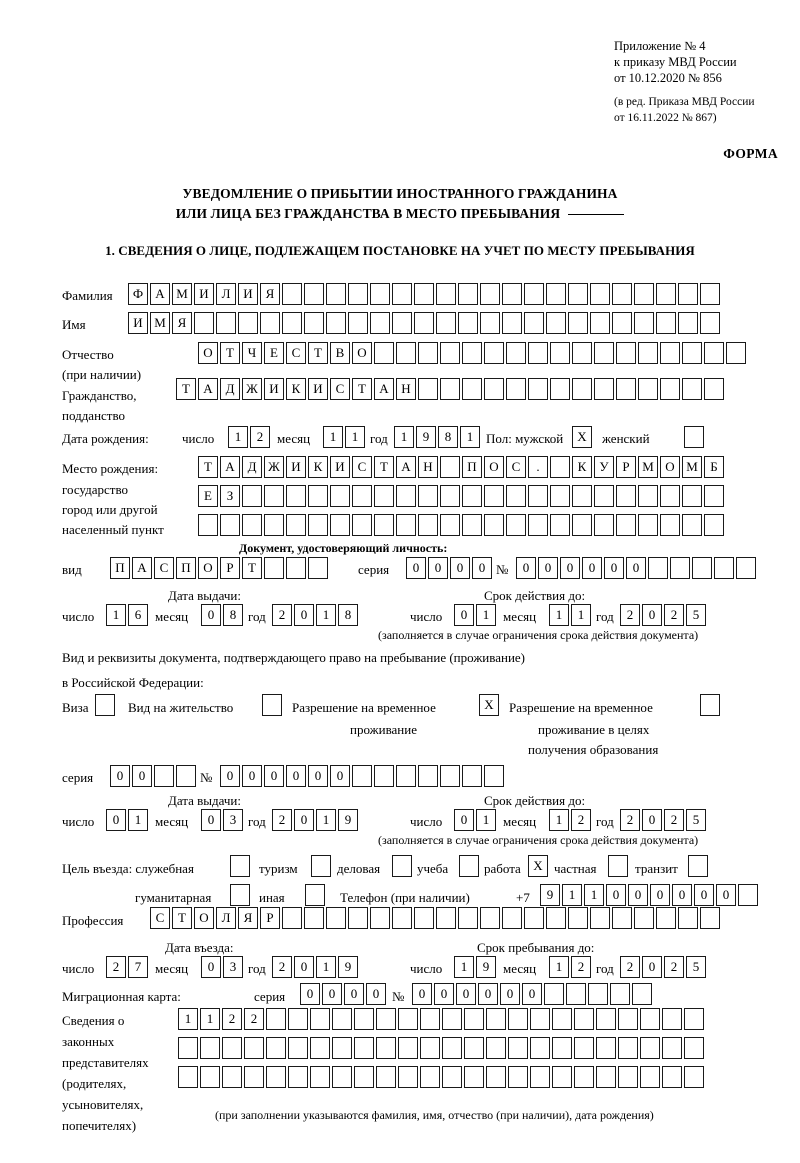  What do you see at coordinates (138, 615) in the screenshot?
I see `char-cell: 6` at bounding box center [138, 615].